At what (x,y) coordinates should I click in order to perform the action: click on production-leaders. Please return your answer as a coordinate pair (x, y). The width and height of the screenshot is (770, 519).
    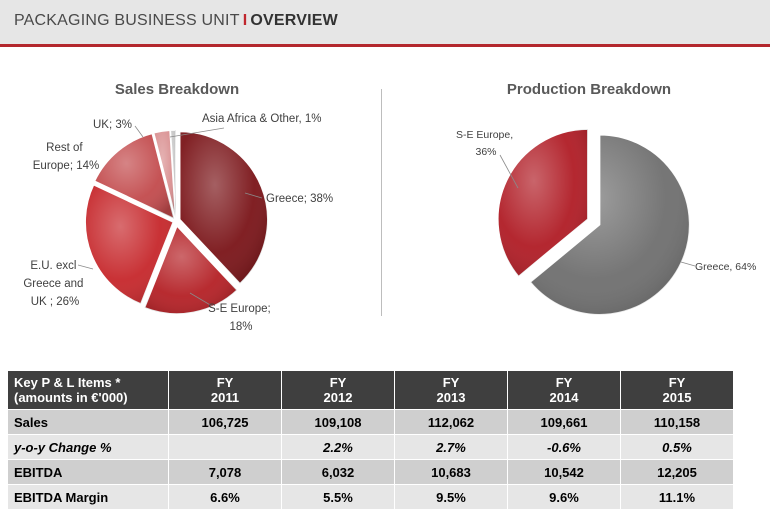
    Looking at the image, I should click on (597, 210).